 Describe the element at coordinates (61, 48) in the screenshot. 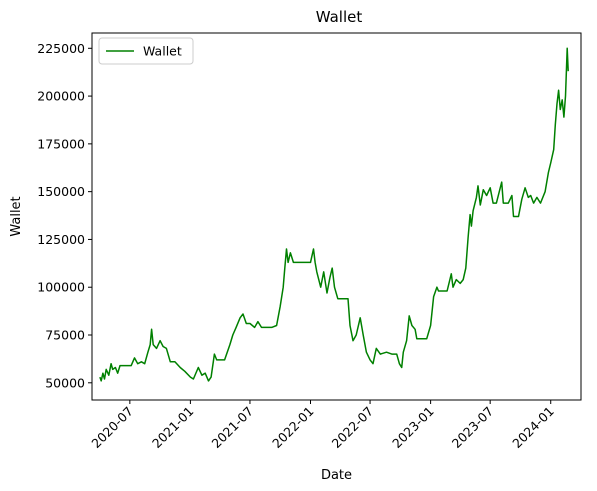

I see `y-tick-label: 225000` at that location.